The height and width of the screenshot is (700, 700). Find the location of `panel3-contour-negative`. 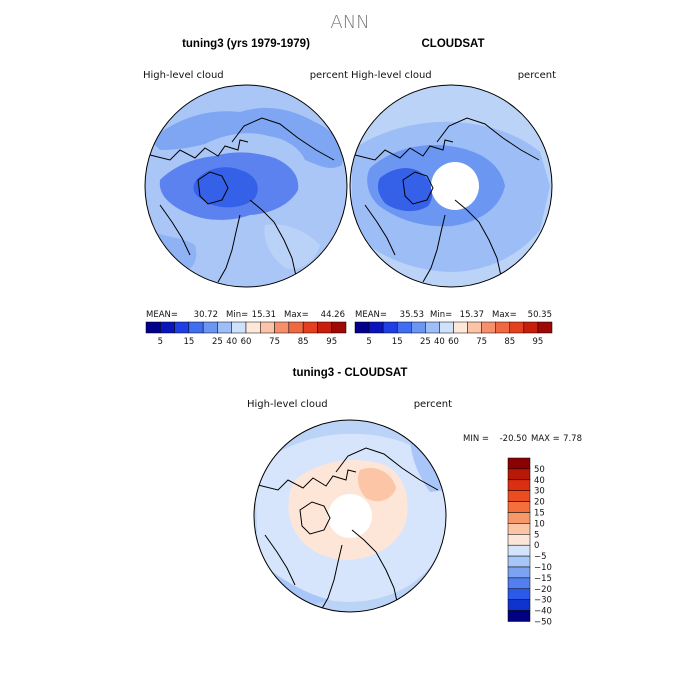

panel3-contour-negative is located at coordinates (294, 584).